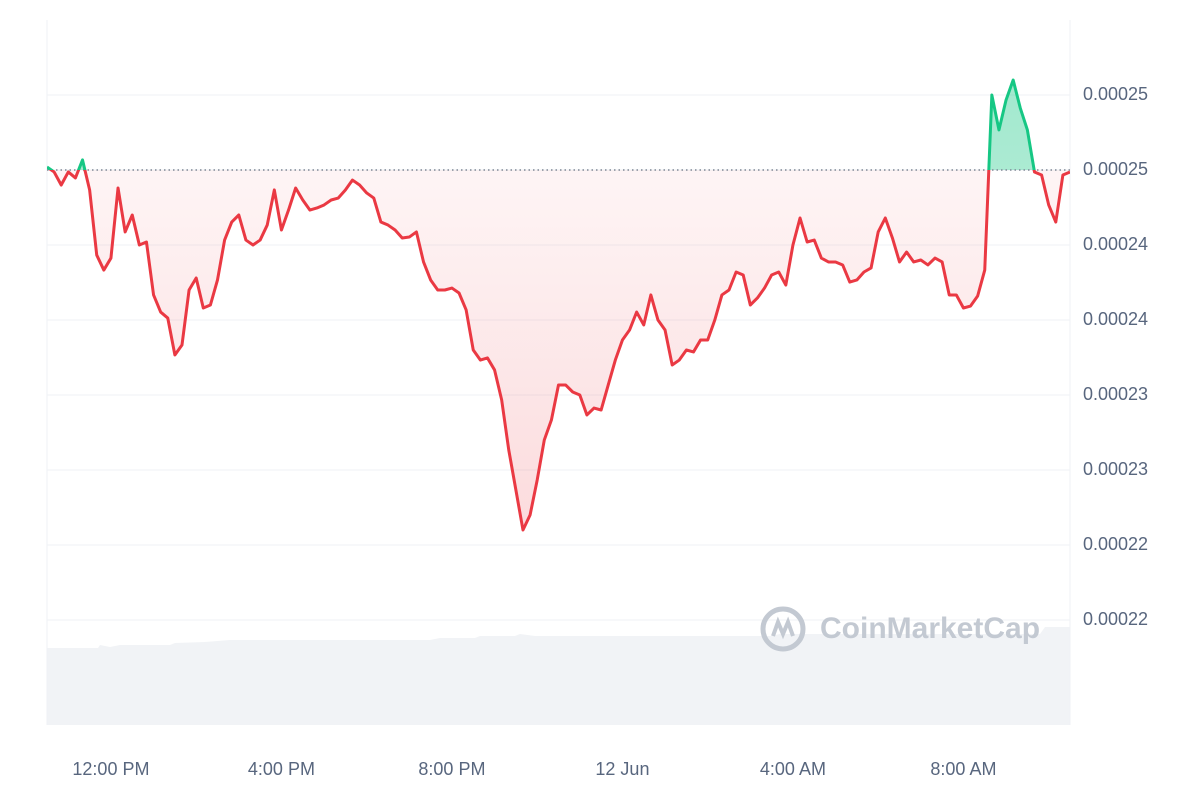  I want to click on x-tick-label: 8:00 AM, so click(963, 769).